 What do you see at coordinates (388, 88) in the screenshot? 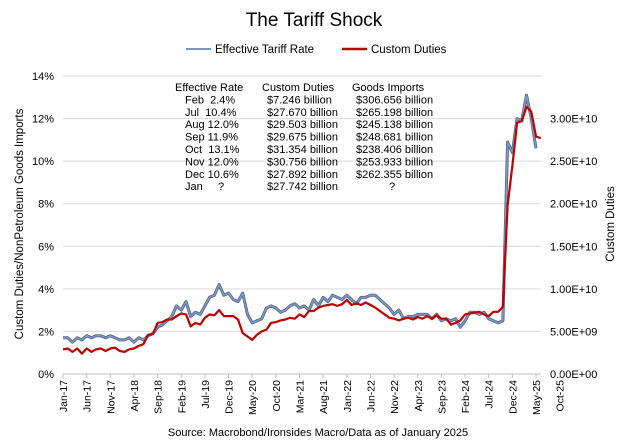
I see `annotation-header: Goods Imports` at bounding box center [388, 88].